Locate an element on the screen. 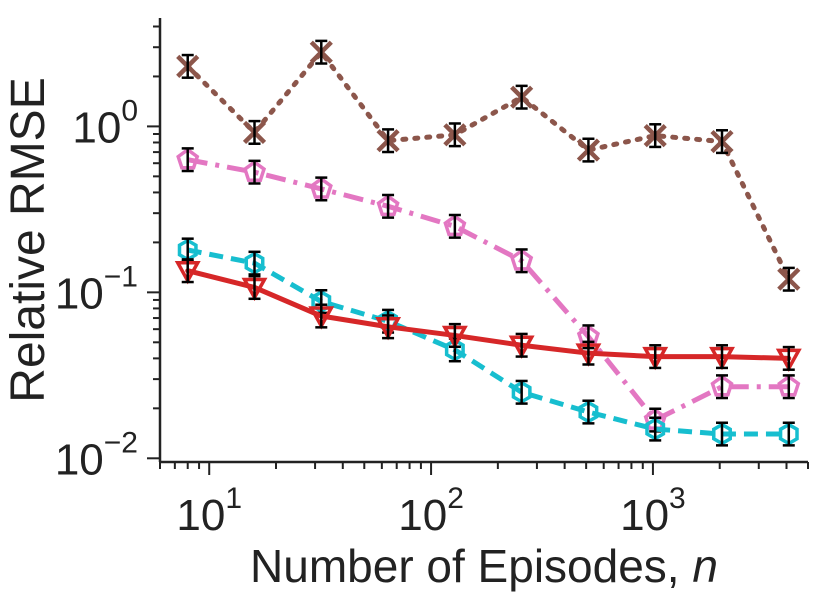 This screenshot has height=596, width=830. y-tick-exponent: −2 is located at coordinates (121, 442).